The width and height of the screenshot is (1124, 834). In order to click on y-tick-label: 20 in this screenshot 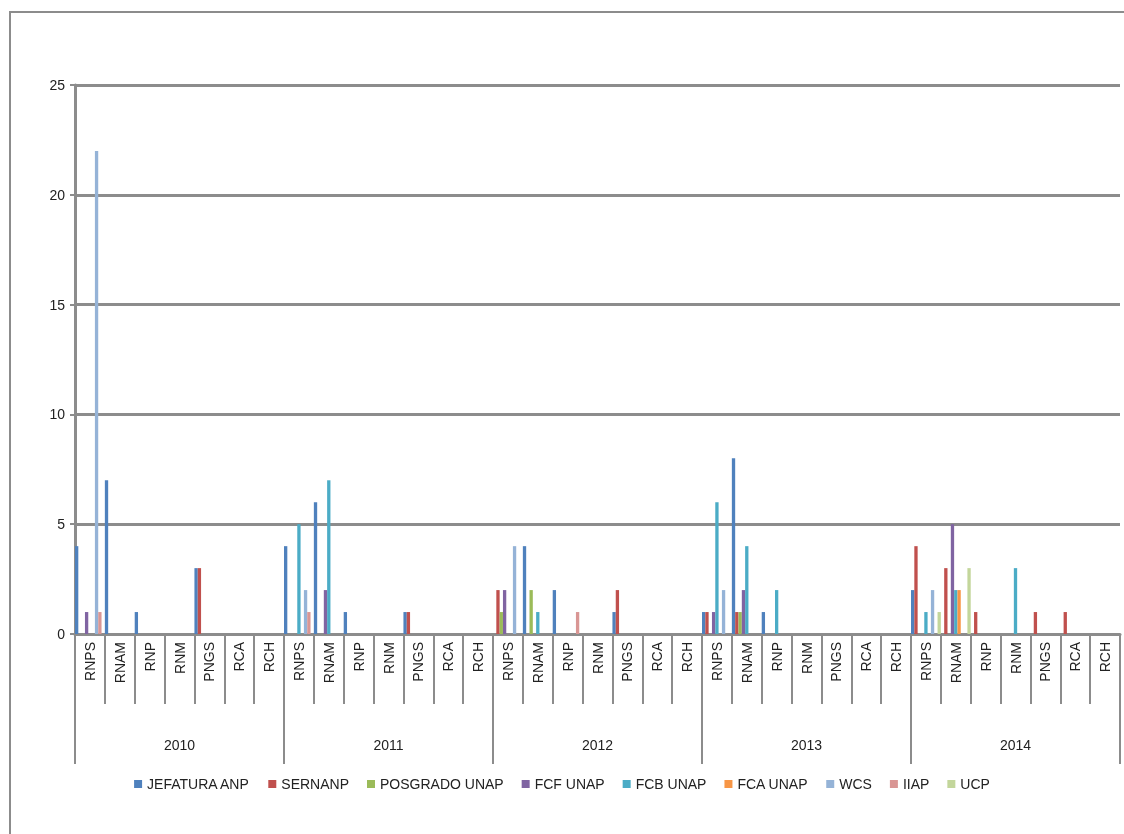, I will do `click(57, 194)`.